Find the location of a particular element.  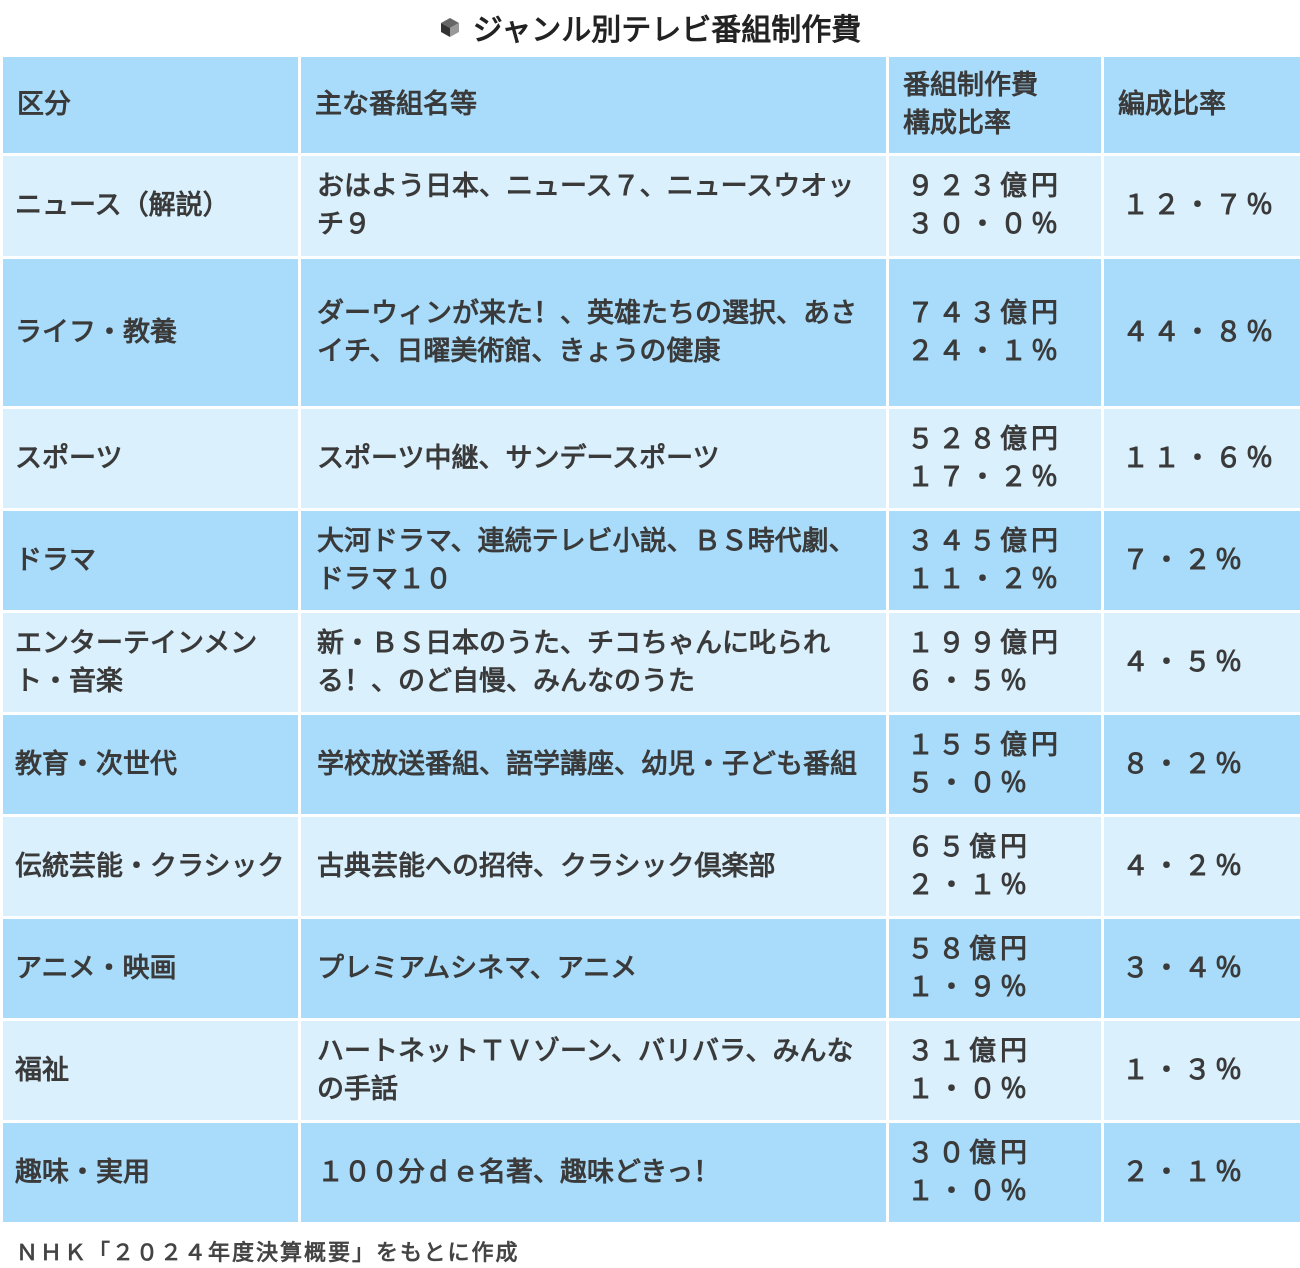

cube-icon is located at coordinates (449, 27).